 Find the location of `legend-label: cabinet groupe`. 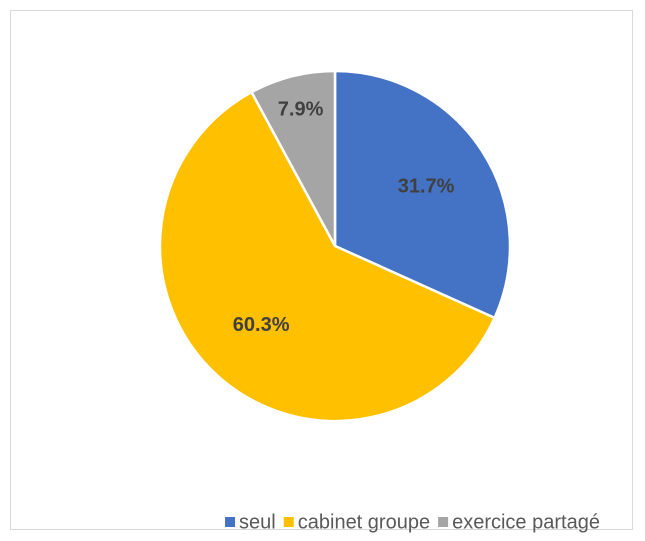

legend-label: cabinet groupe is located at coordinates (364, 522).